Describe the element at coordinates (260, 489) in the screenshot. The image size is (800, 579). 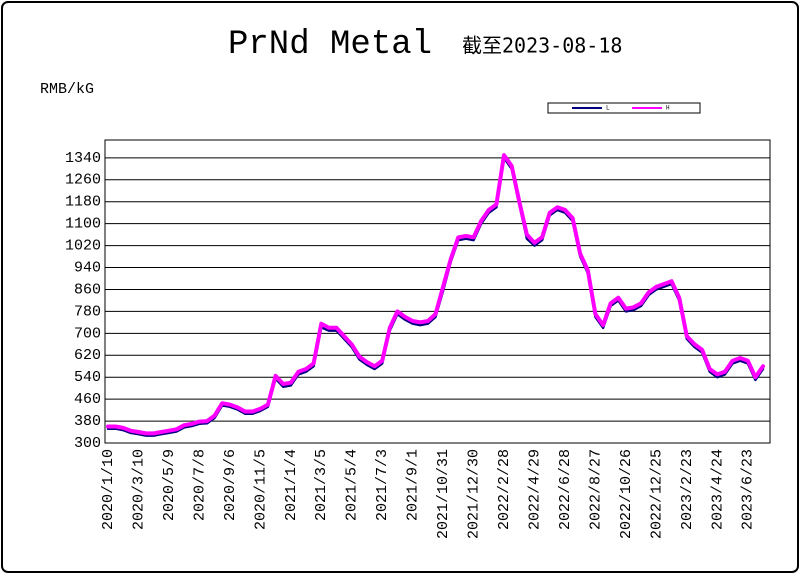
I see `x-tick-label: 2020/11/5` at that location.